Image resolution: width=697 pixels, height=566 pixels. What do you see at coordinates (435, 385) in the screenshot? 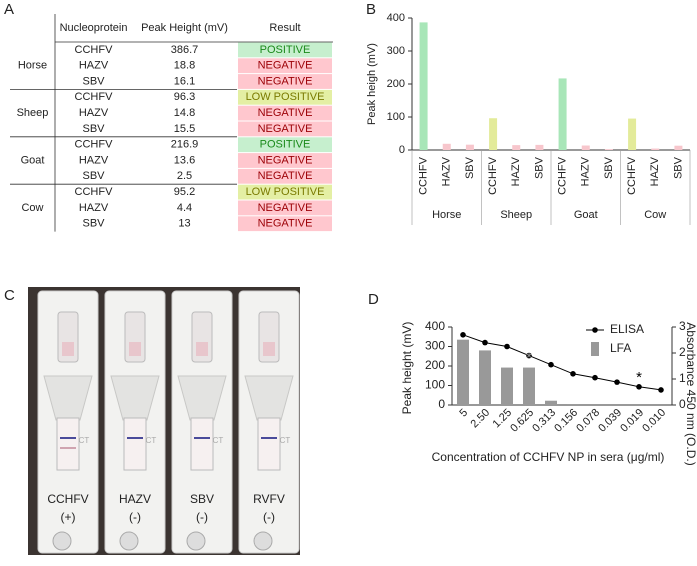
I see `y-tick-label: 100` at bounding box center [435, 385].